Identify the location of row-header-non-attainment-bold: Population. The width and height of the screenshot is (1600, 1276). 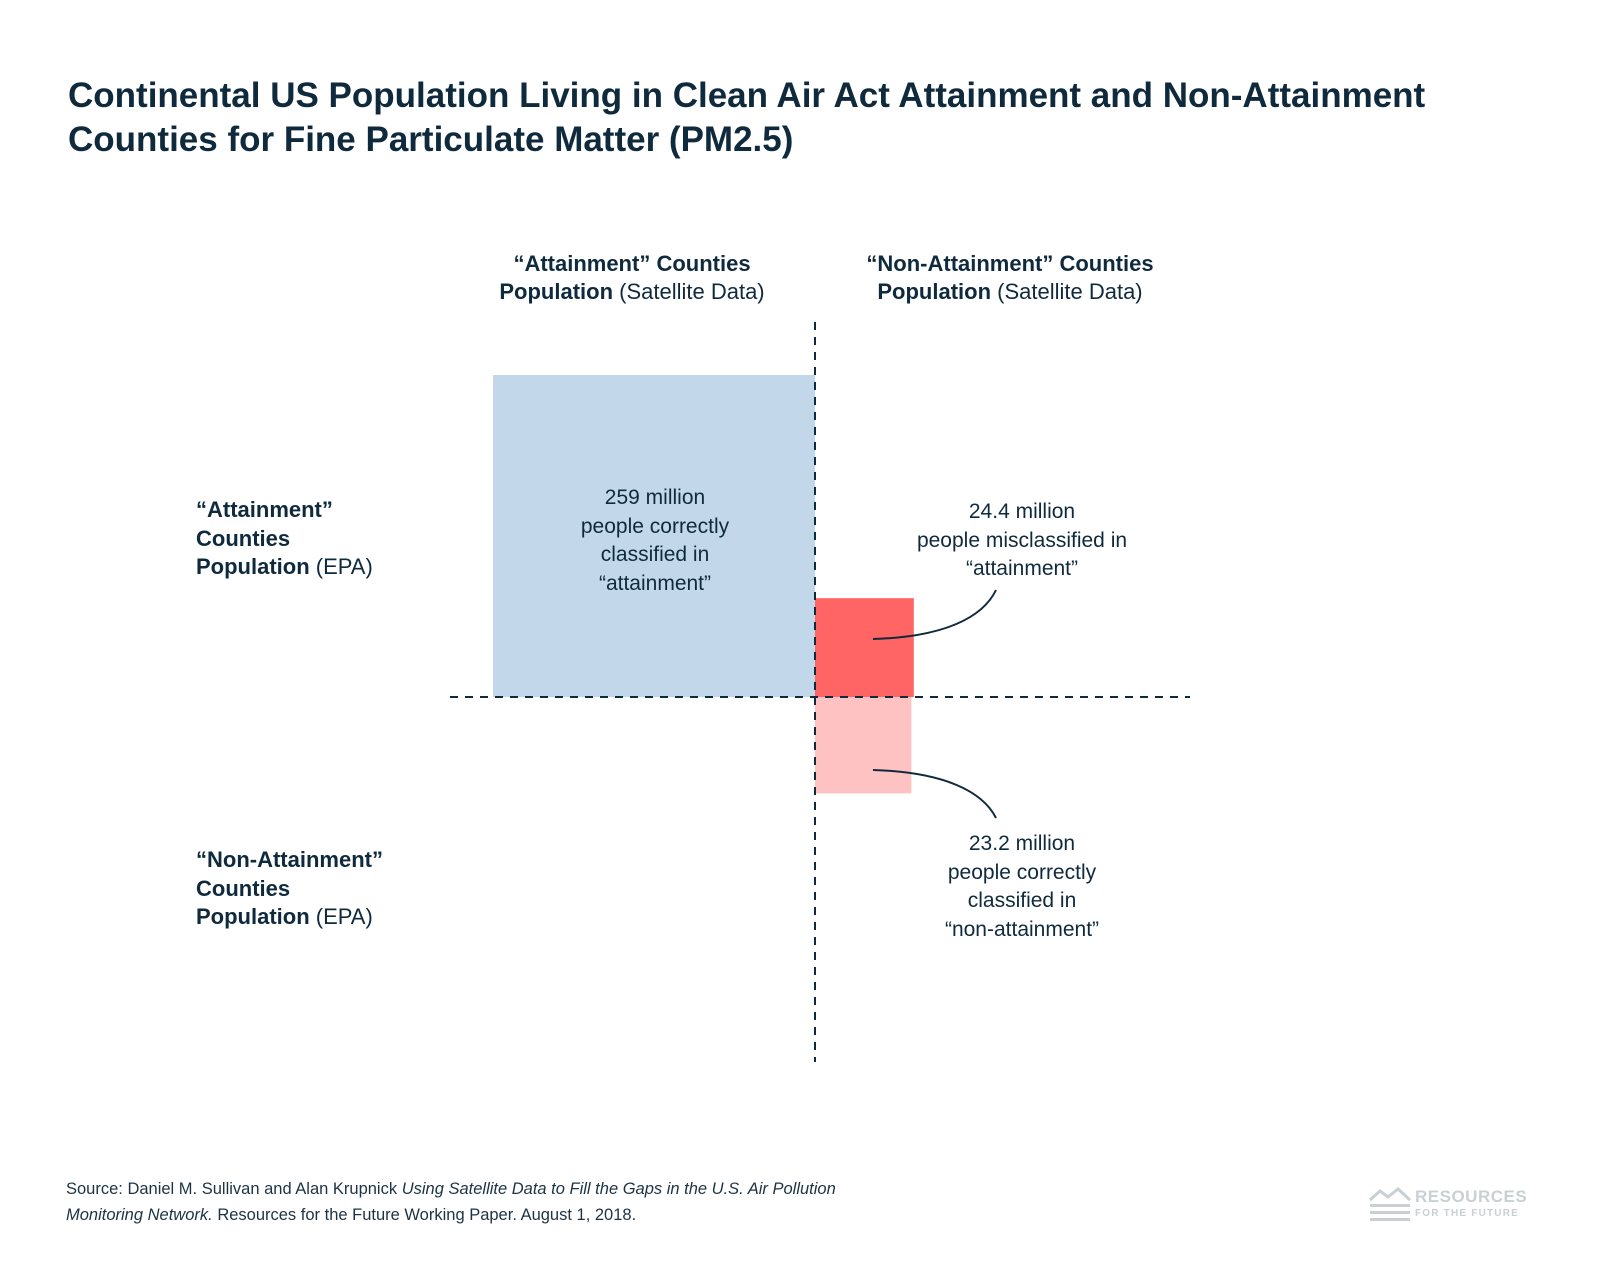
(253, 916).